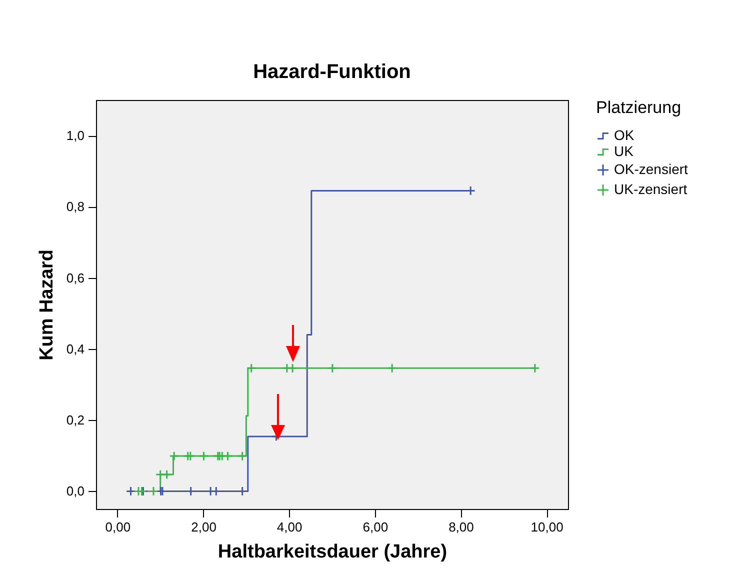  Describe the element at coordinates (639, 107) in the screenshot. I see `legend-title: Platzierung` at that location.